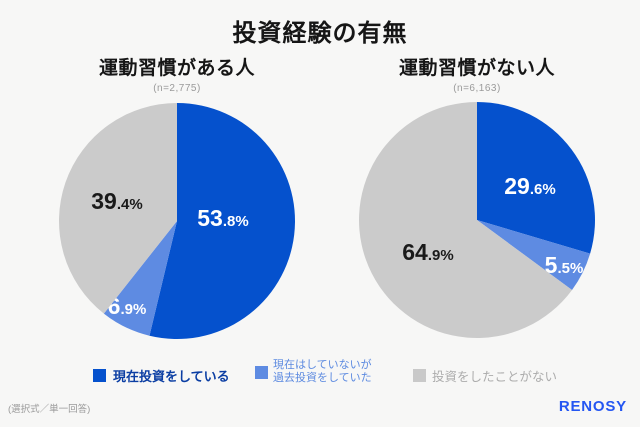  I want to click on page-title: 投資経験の有無, so click(320, 33).